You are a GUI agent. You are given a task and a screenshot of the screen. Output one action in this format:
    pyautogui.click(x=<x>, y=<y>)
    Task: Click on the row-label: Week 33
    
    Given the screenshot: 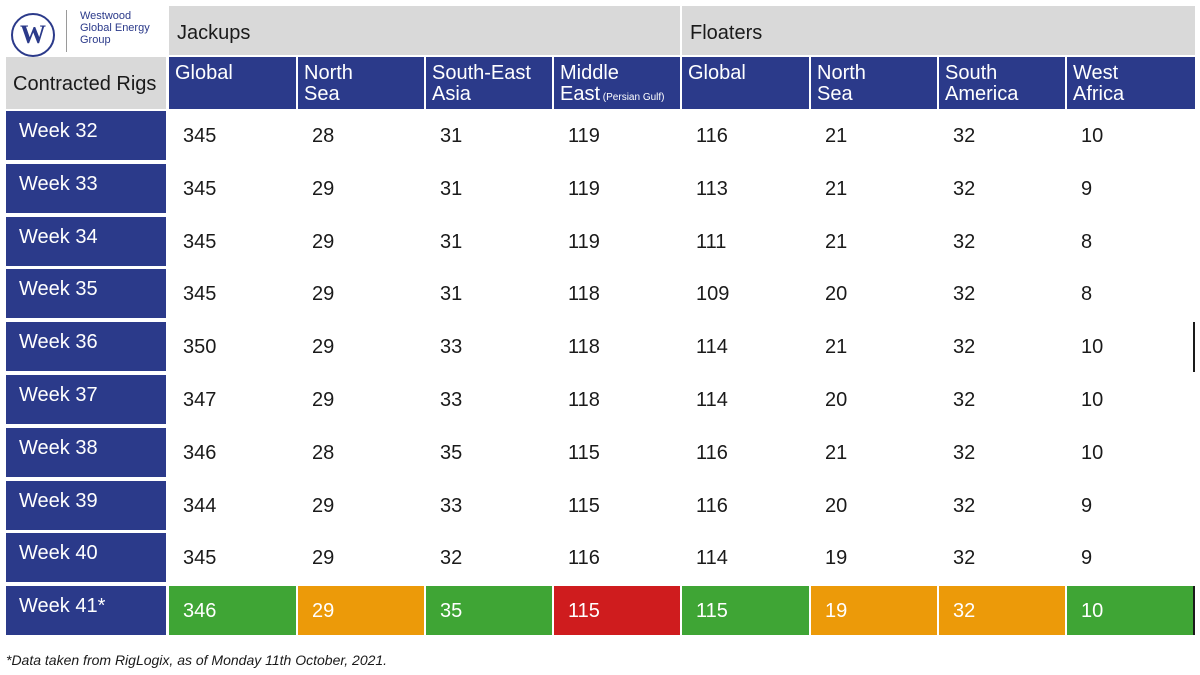 What is the action you would take?
    pyautogui.click(x=86, y=188)
    